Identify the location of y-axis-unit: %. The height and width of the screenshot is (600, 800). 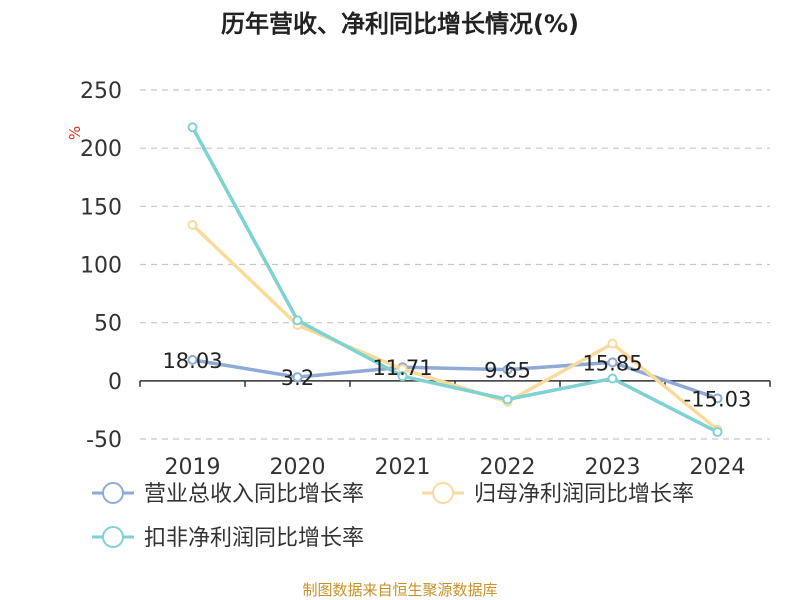
(75, 133).